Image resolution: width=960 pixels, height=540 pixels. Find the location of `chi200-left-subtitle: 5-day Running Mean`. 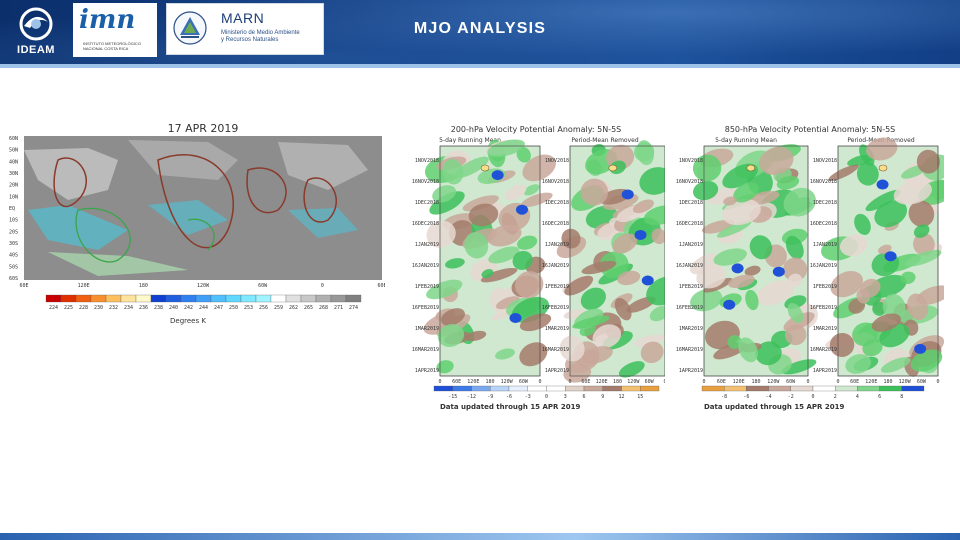

chi200-left-subtitle: 5-day Running Mean is located at coordinates (470, 140).